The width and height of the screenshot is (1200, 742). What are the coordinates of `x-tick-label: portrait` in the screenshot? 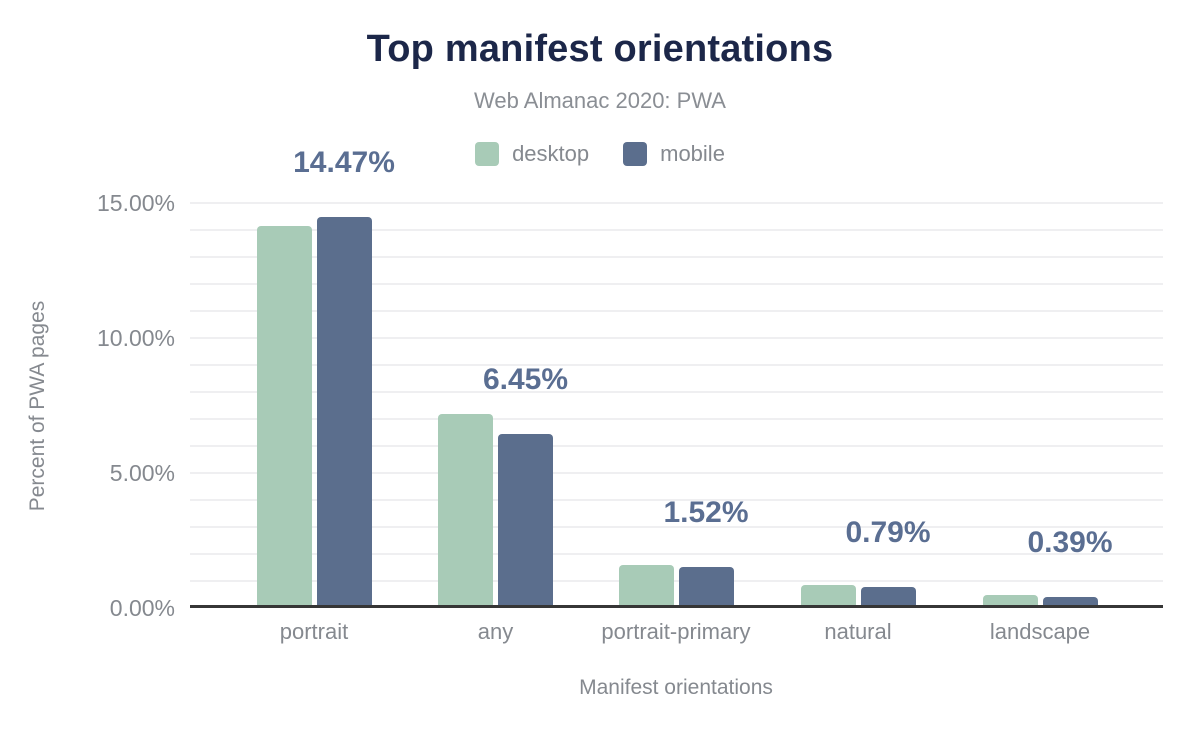 It's located at (314, 631).